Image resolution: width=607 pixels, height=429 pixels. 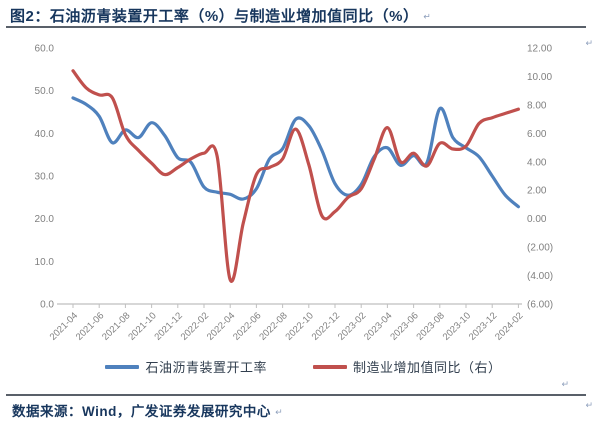 What do you see at coordinates (483, 326) in the screenshot?
I see `x-axis-label: 2023-12` at bounding box center [483, 326].